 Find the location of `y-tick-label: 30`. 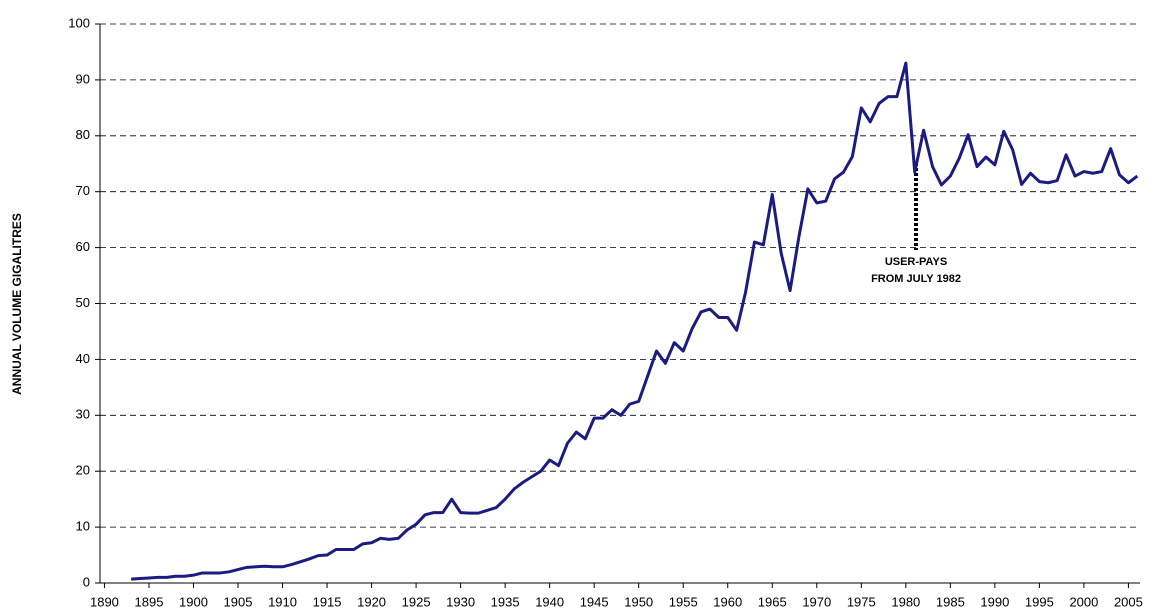

y-tick-label: 30 is located at coordinates (83, 414).